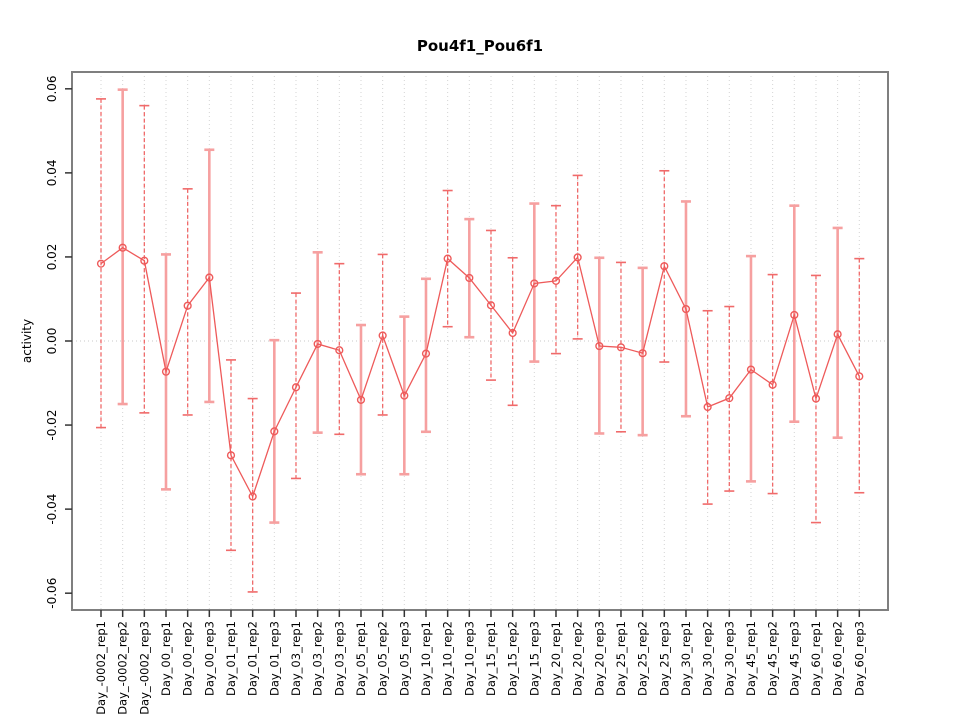  I want to click on svg-text: Day_25_rep3, so click(664, 658).